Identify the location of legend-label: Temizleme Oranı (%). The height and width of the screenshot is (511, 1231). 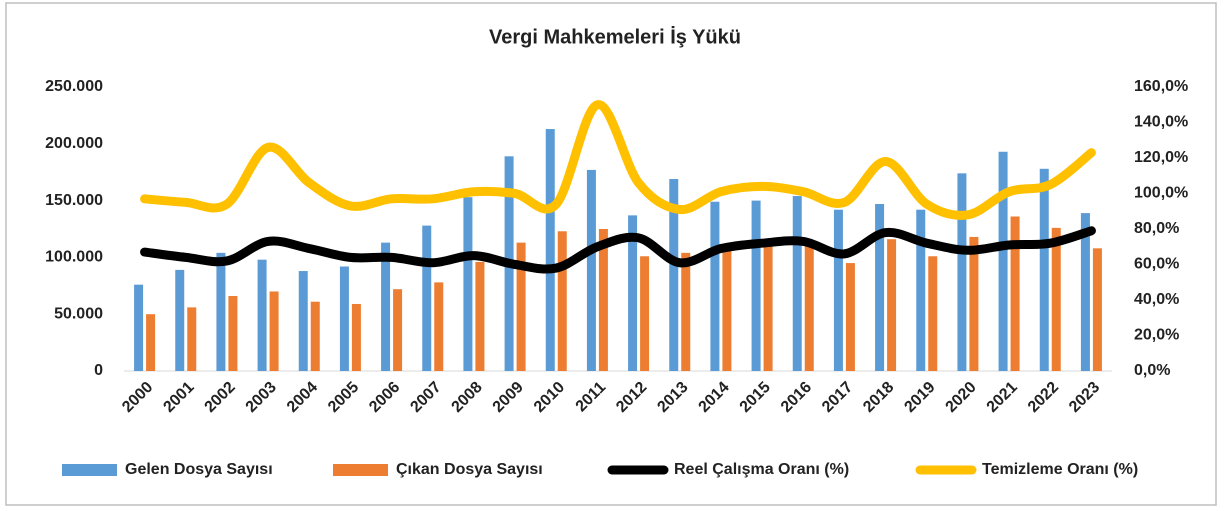
(1060, 469).